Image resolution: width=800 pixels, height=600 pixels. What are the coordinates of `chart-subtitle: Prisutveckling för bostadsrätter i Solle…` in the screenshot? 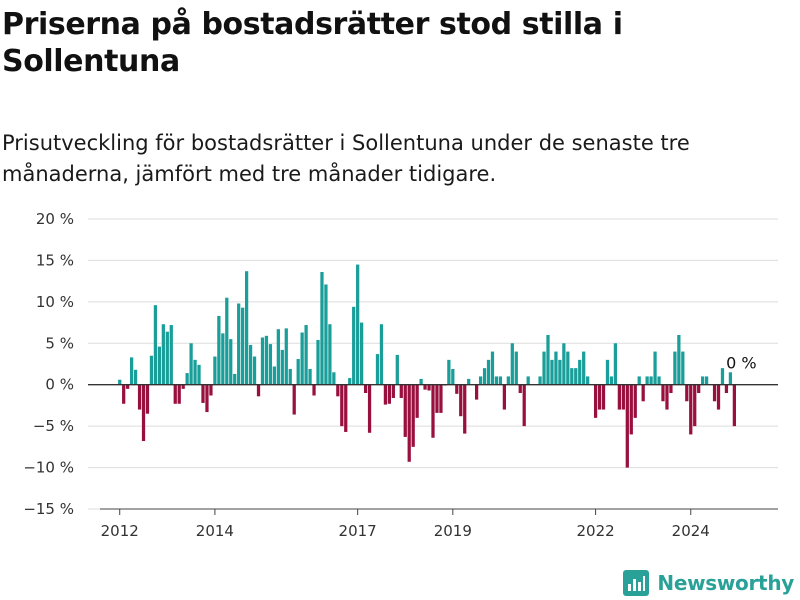 It's located at (346, 158).